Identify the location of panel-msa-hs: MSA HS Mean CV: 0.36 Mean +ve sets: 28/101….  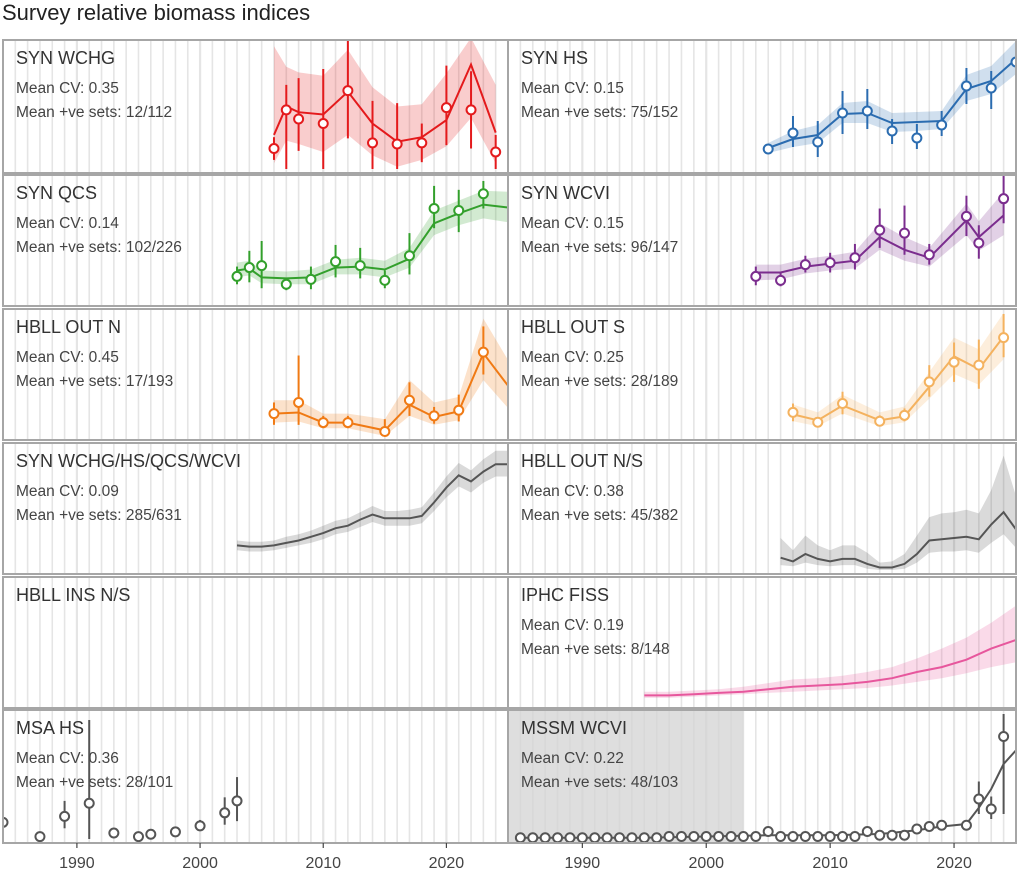
(255, 790).